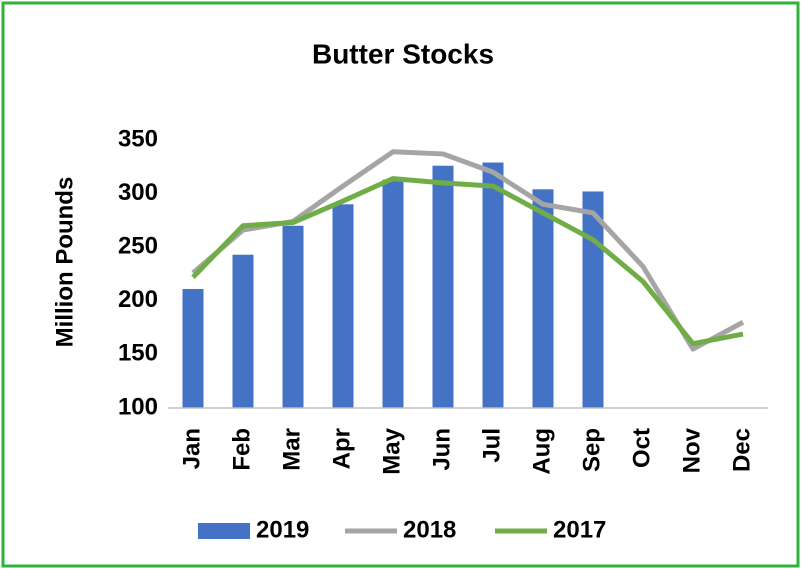 Image resolution: width=801 pixels, height=569 pixels. What do you see at coordinates (441, 449) in the screenshot?
I see `x-tick-label: Jun` at bounding box center [441, 449].